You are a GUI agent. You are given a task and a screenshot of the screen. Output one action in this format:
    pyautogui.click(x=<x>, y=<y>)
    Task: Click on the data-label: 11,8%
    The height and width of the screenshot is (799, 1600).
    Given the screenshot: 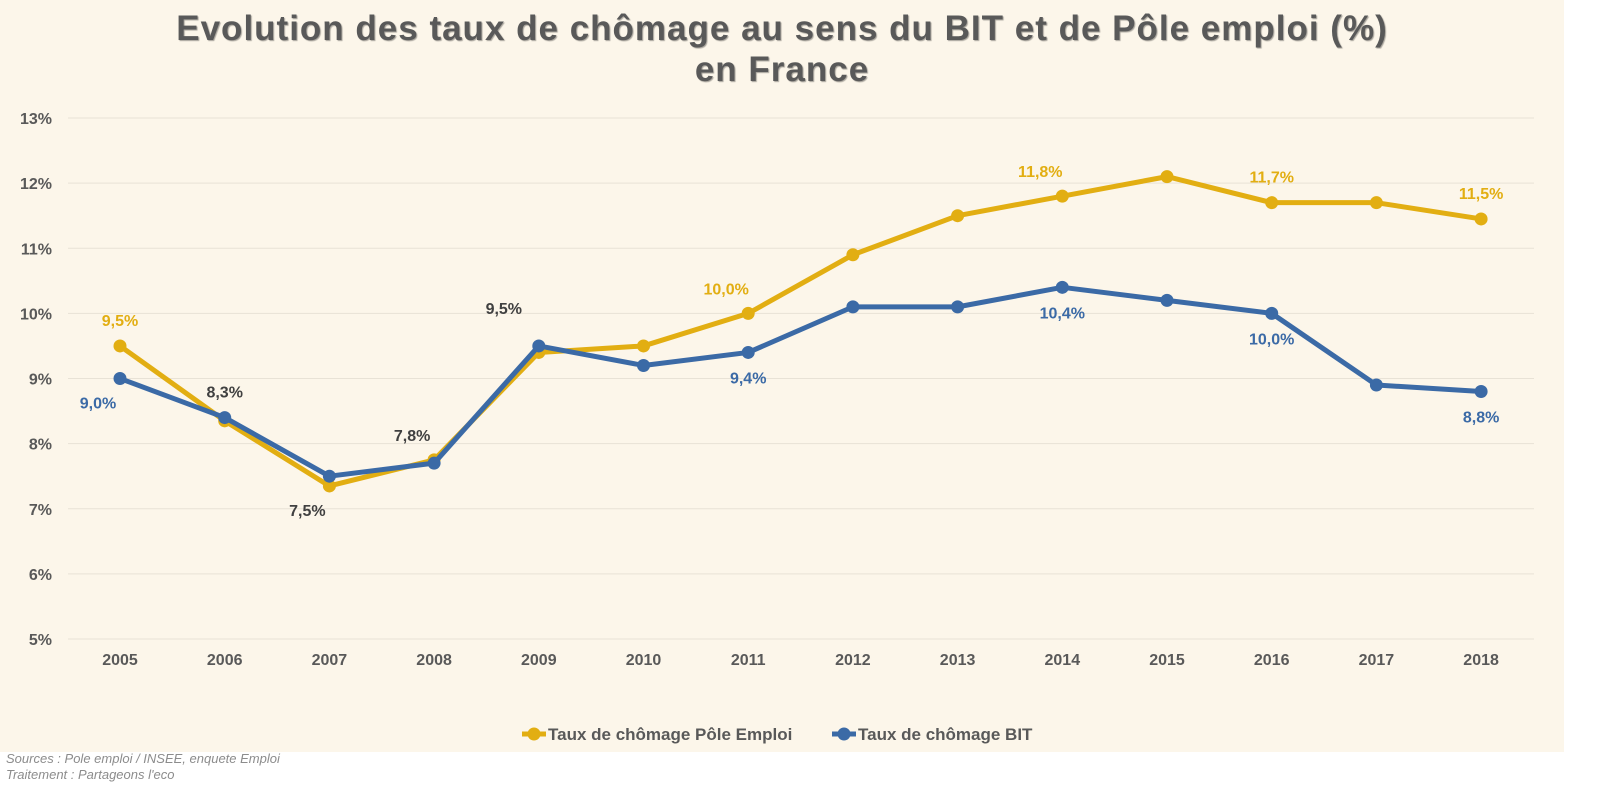 What is the action you would take?
    pyautogui.click(x=1040, y=172)
    